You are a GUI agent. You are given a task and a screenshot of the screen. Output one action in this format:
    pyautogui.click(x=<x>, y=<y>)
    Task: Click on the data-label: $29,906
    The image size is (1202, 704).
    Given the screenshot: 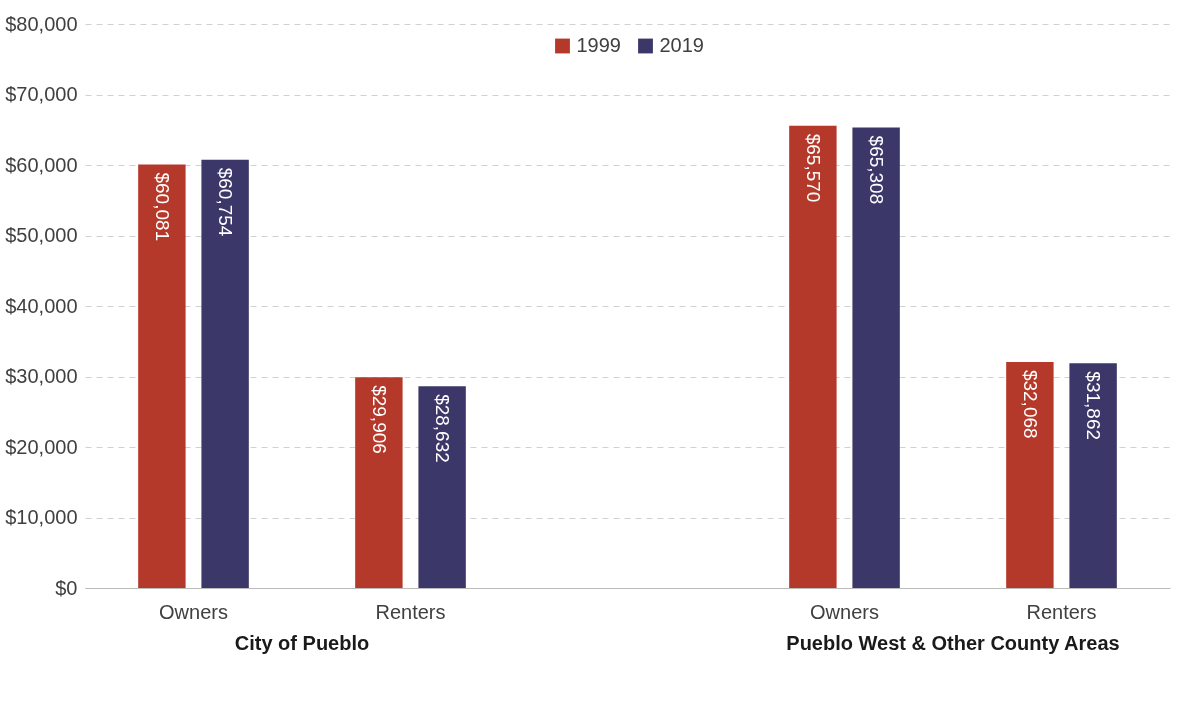 What is the action you would take?
    pyautogui.click(x=379, y=419)
    